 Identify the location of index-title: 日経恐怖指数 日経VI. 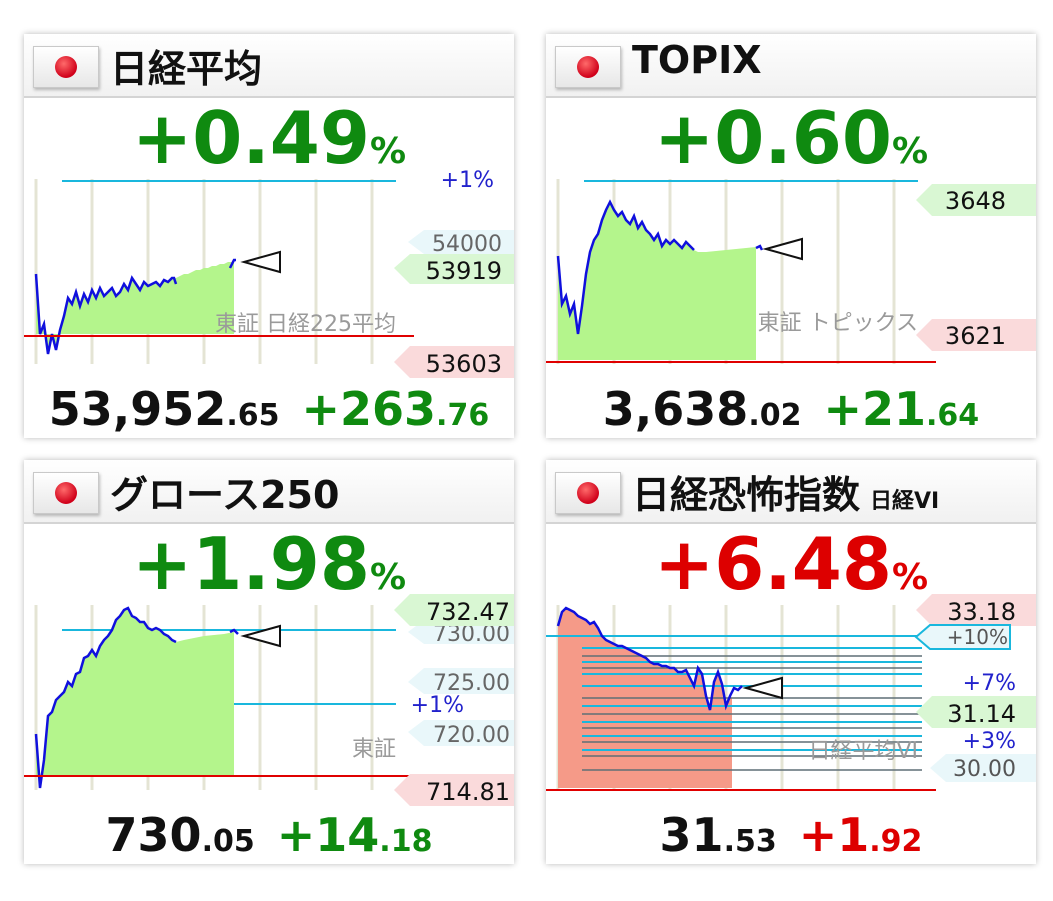
(785, 491).